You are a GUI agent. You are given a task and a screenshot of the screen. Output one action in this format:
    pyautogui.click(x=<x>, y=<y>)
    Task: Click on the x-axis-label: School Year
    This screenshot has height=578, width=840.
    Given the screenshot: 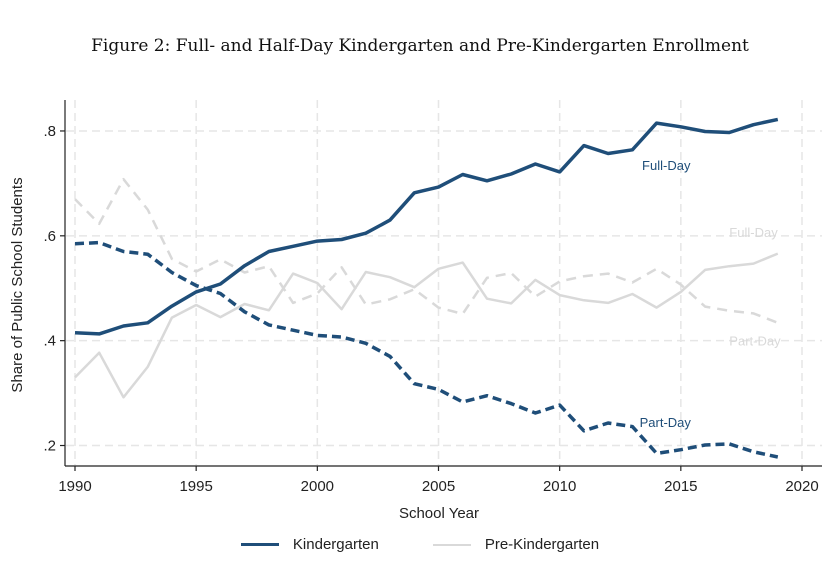 What is the action you would take?
    pyautogui.click(x=439, y=513)
    